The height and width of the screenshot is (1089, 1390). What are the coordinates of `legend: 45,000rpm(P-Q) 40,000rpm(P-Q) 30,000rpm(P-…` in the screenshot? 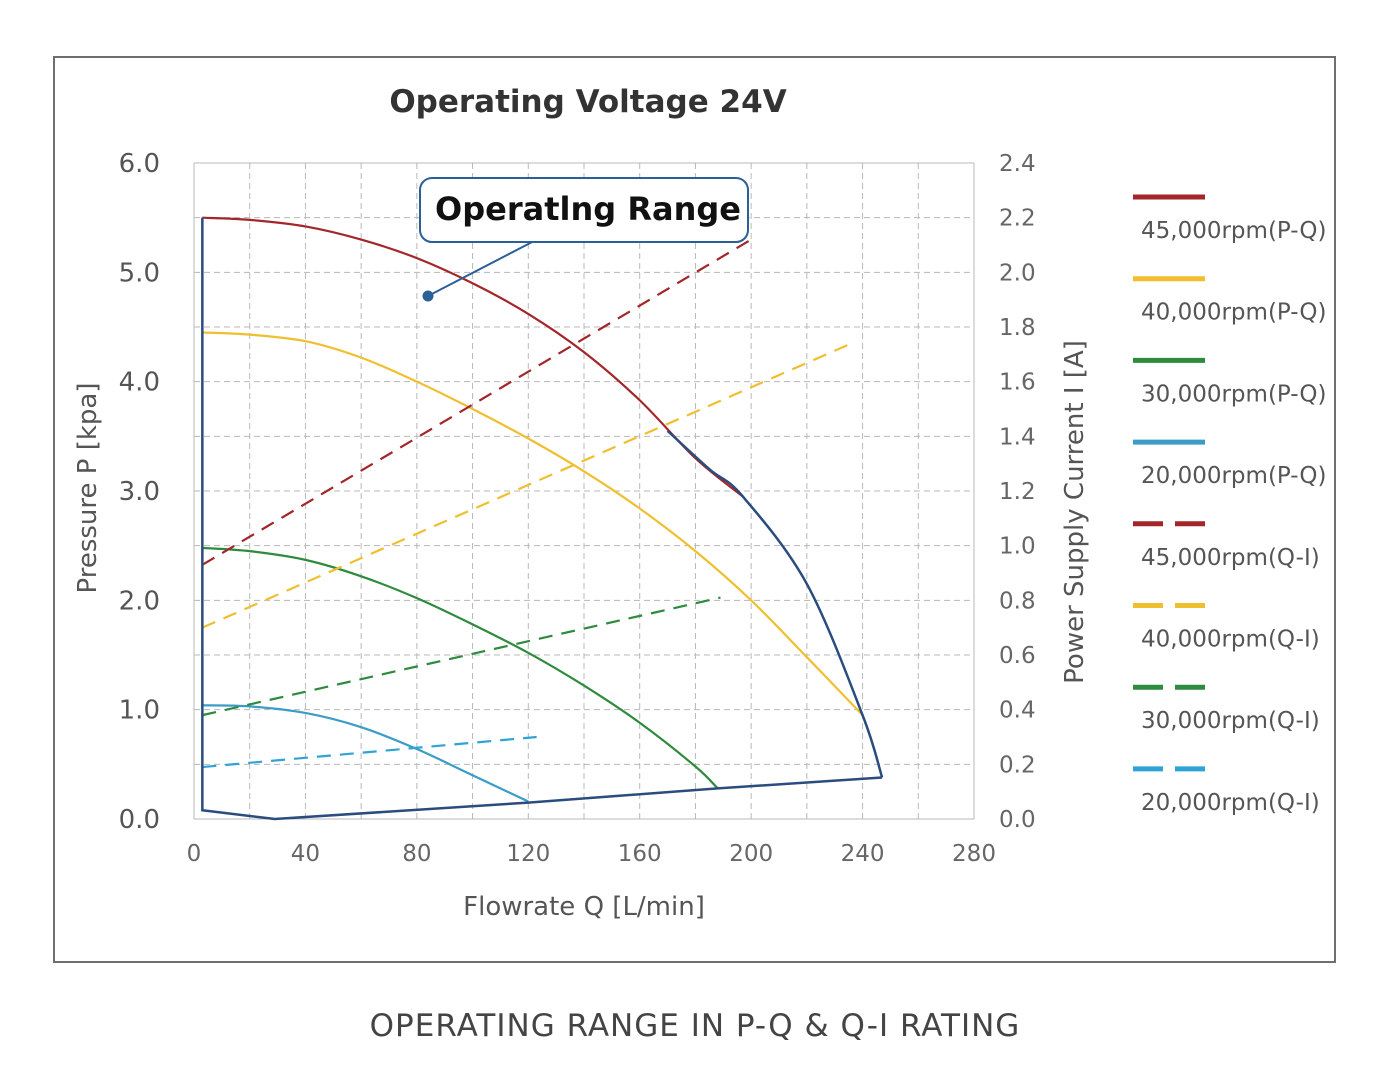 It's located at (1230, 505).